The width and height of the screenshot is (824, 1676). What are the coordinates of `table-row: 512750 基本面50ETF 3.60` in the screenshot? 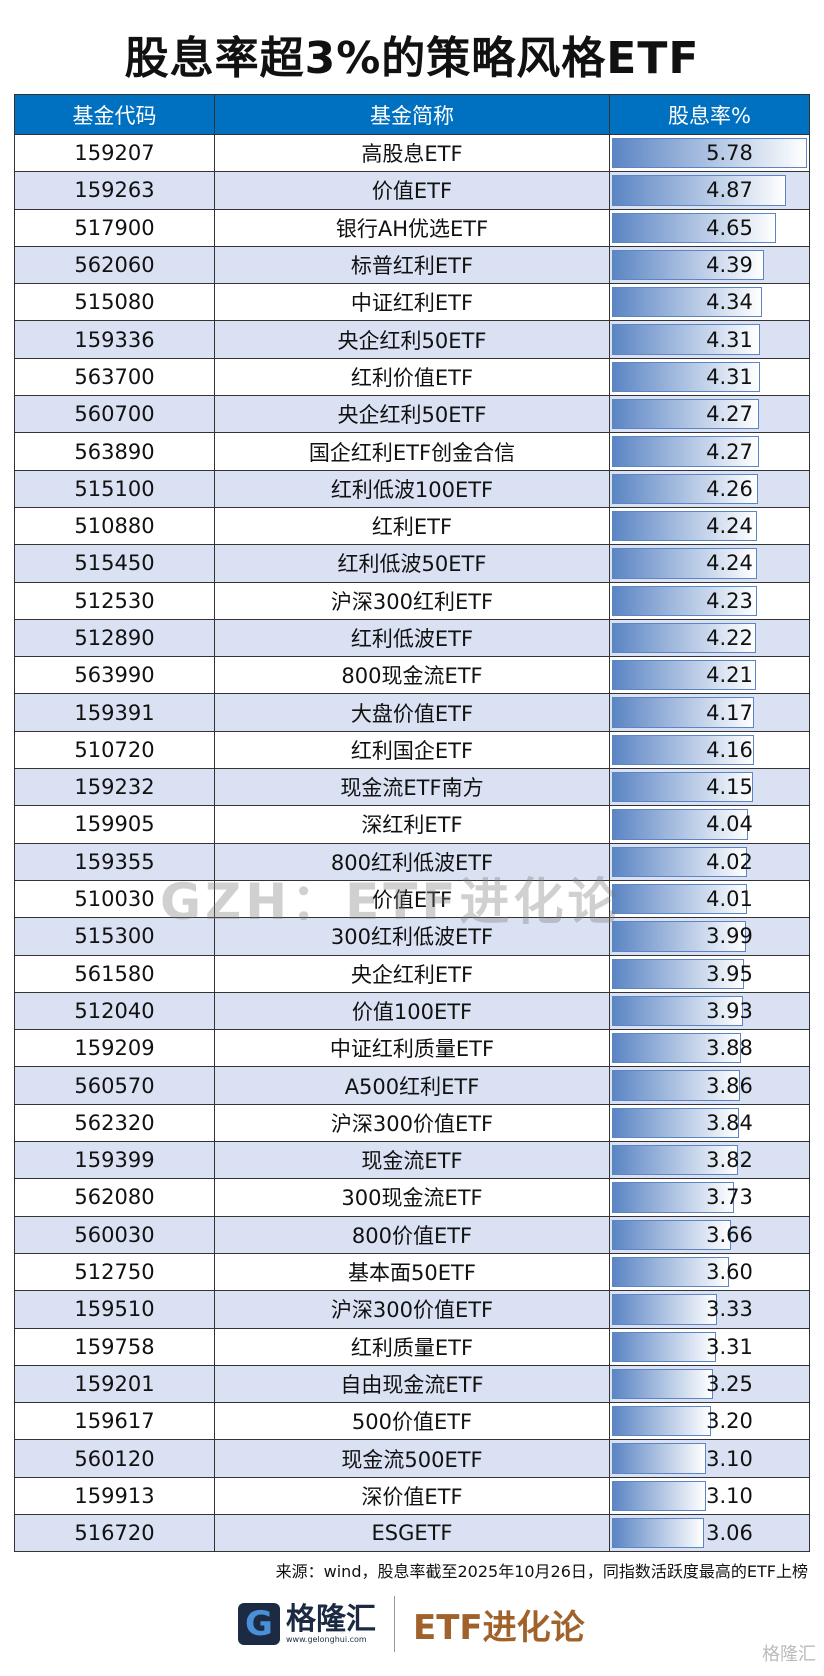 It's located at (412, 1272).